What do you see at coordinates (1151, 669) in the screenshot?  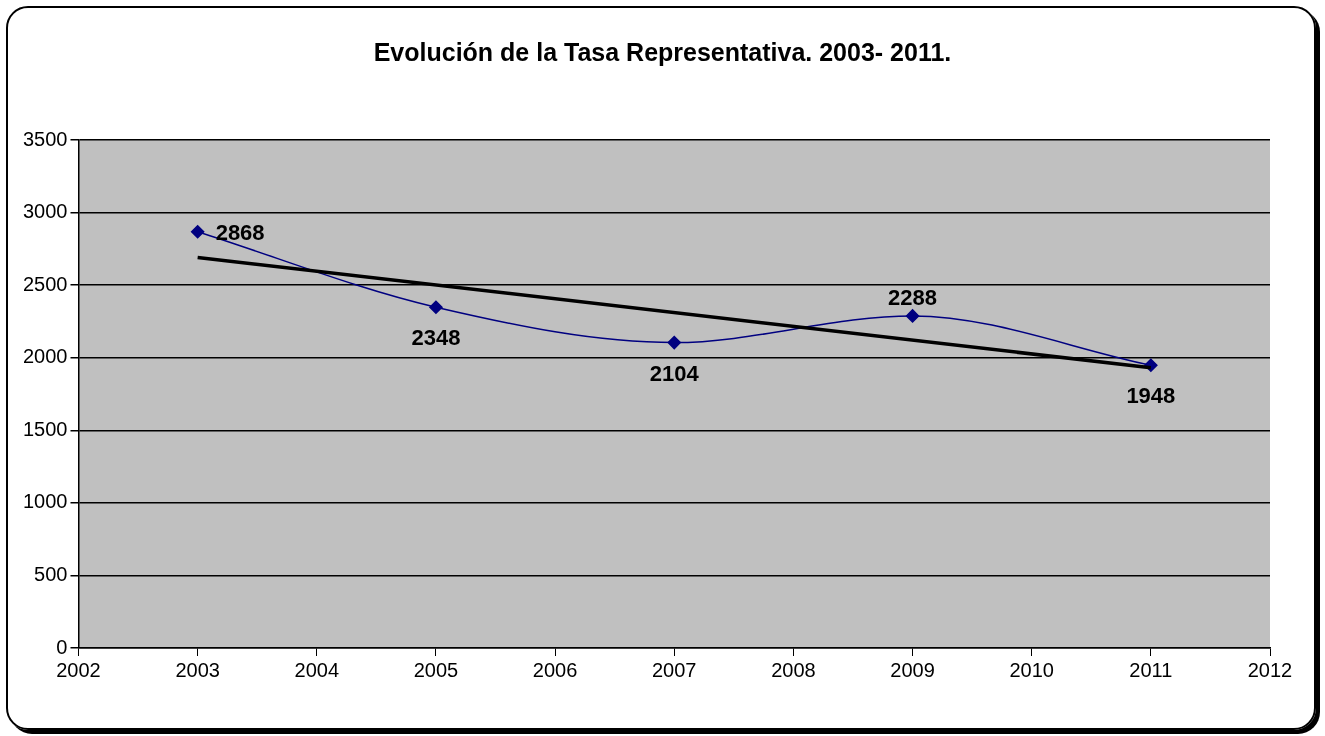 I see `x-tick-label: 2011` at bounding box center [1151, 669].